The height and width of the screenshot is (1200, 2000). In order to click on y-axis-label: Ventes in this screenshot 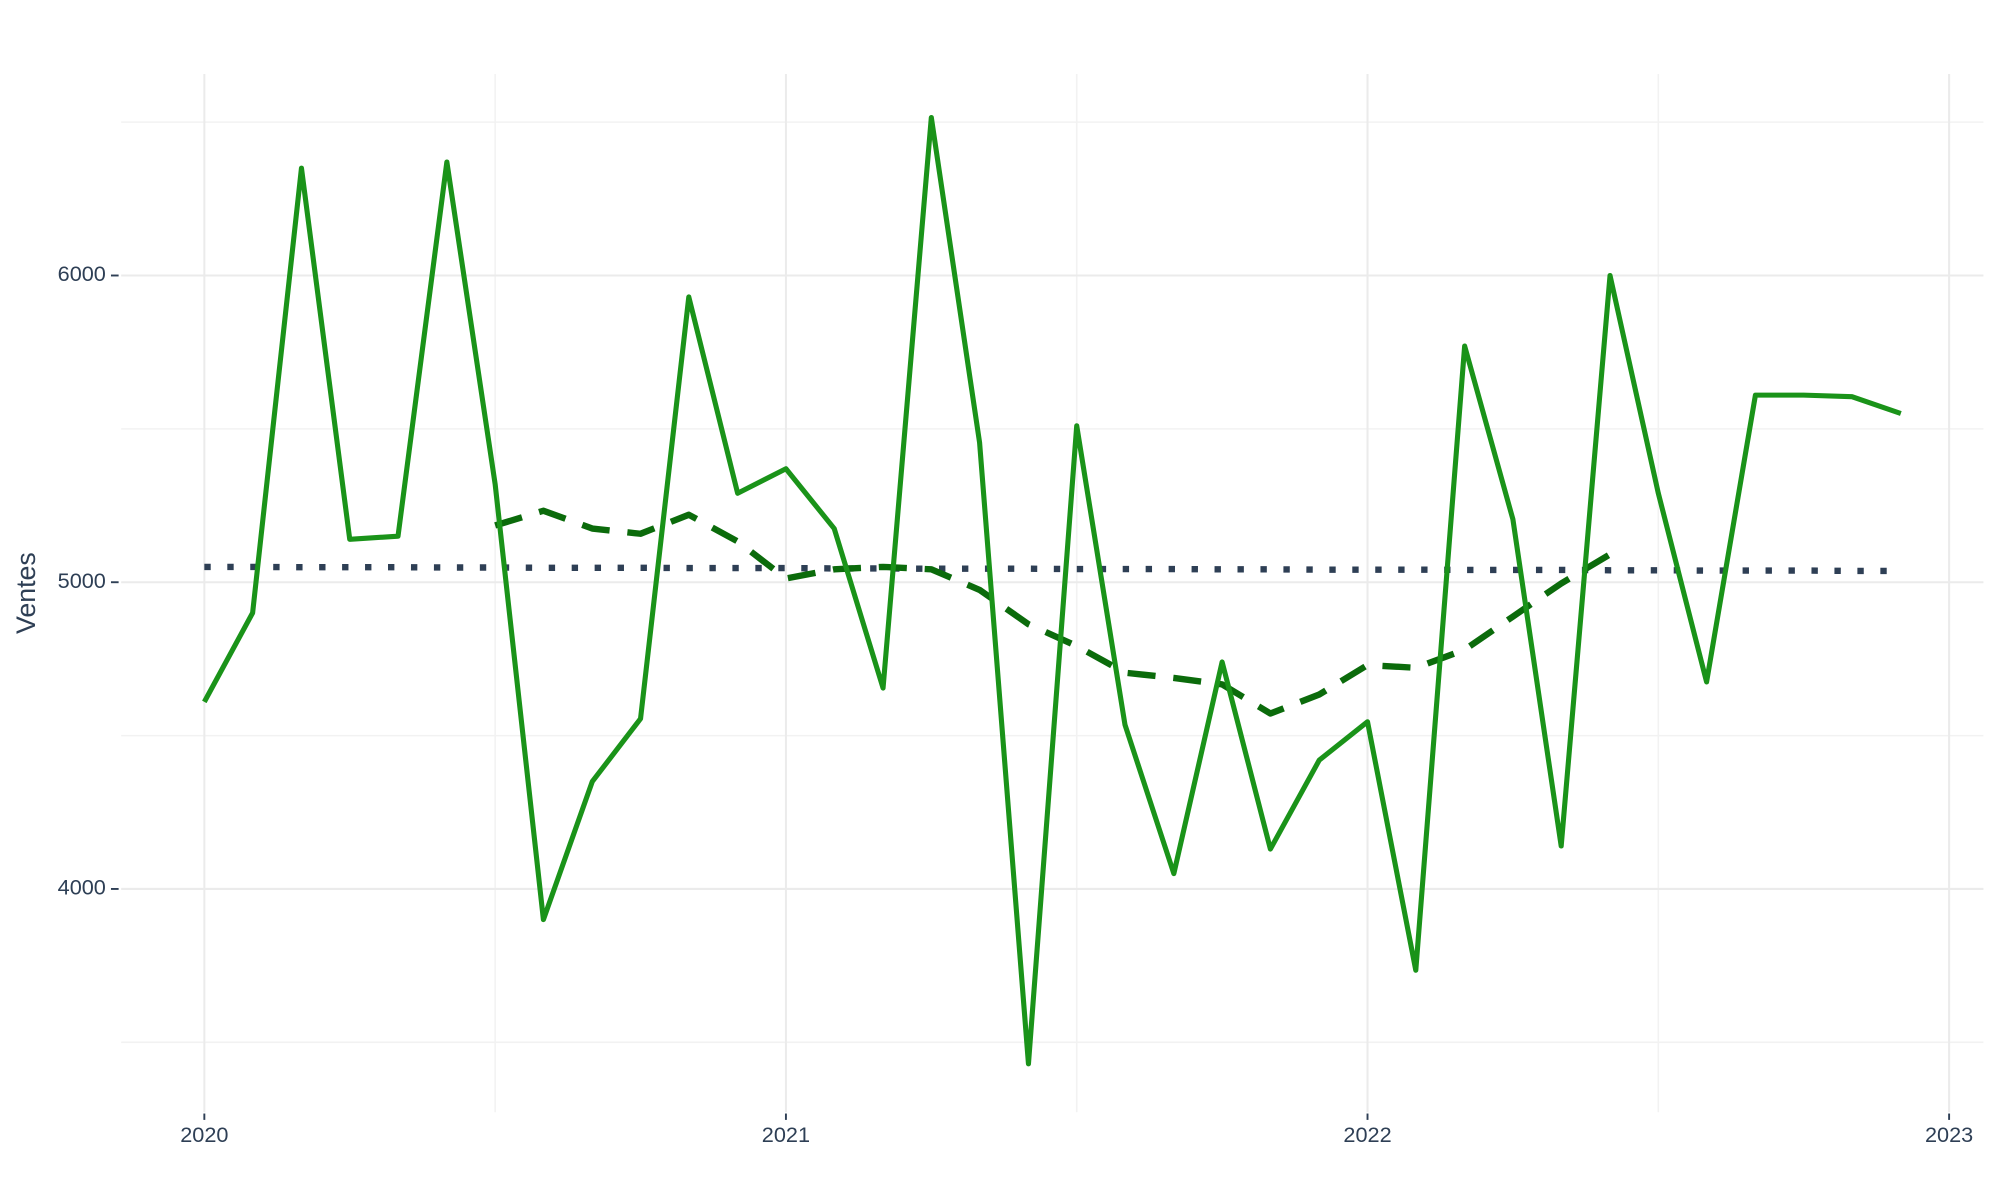, I will do `click(26, 593)`.